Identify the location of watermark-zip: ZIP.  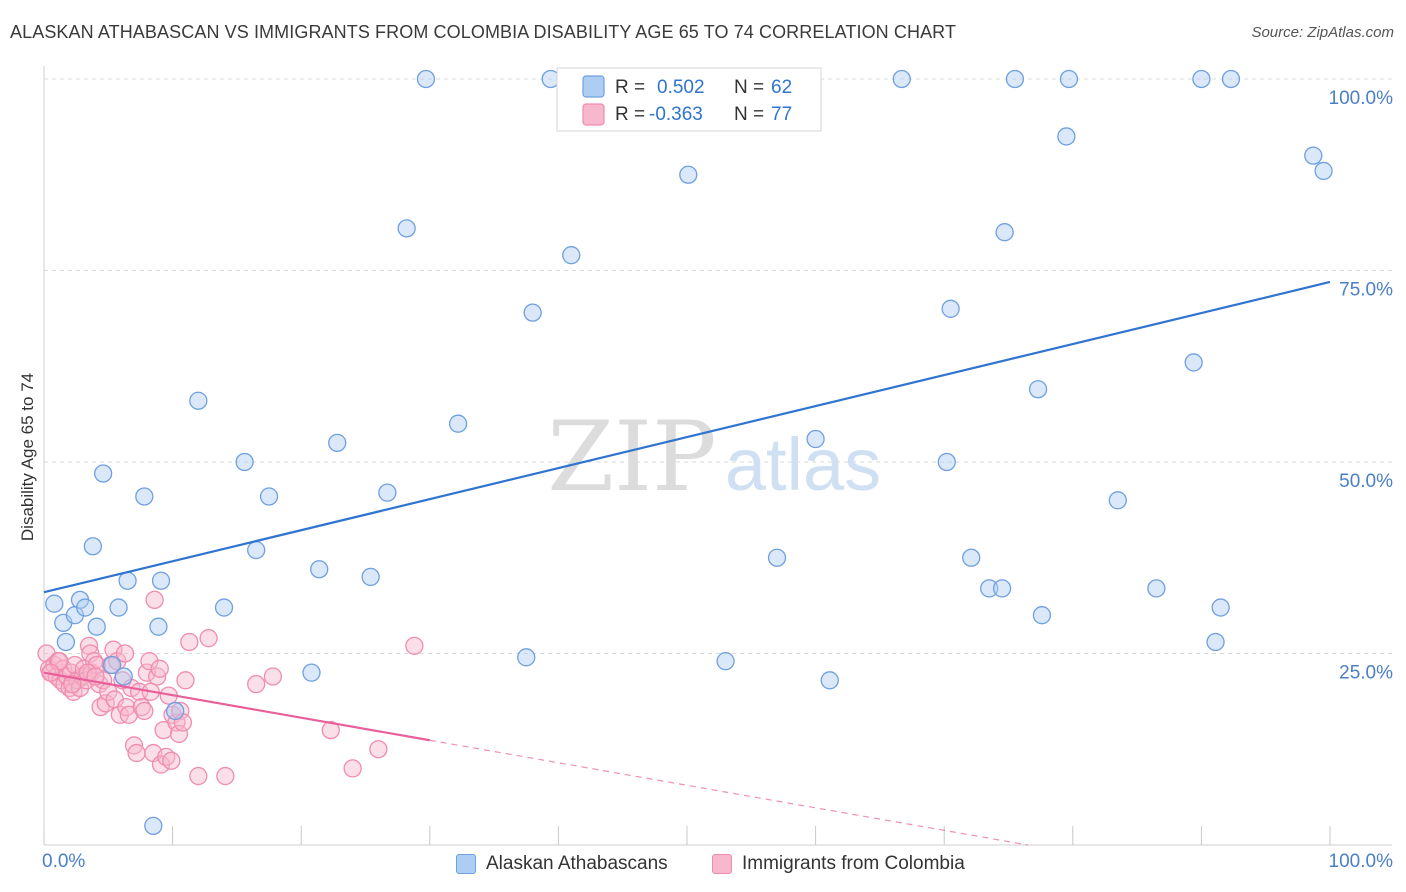
(631, 457).